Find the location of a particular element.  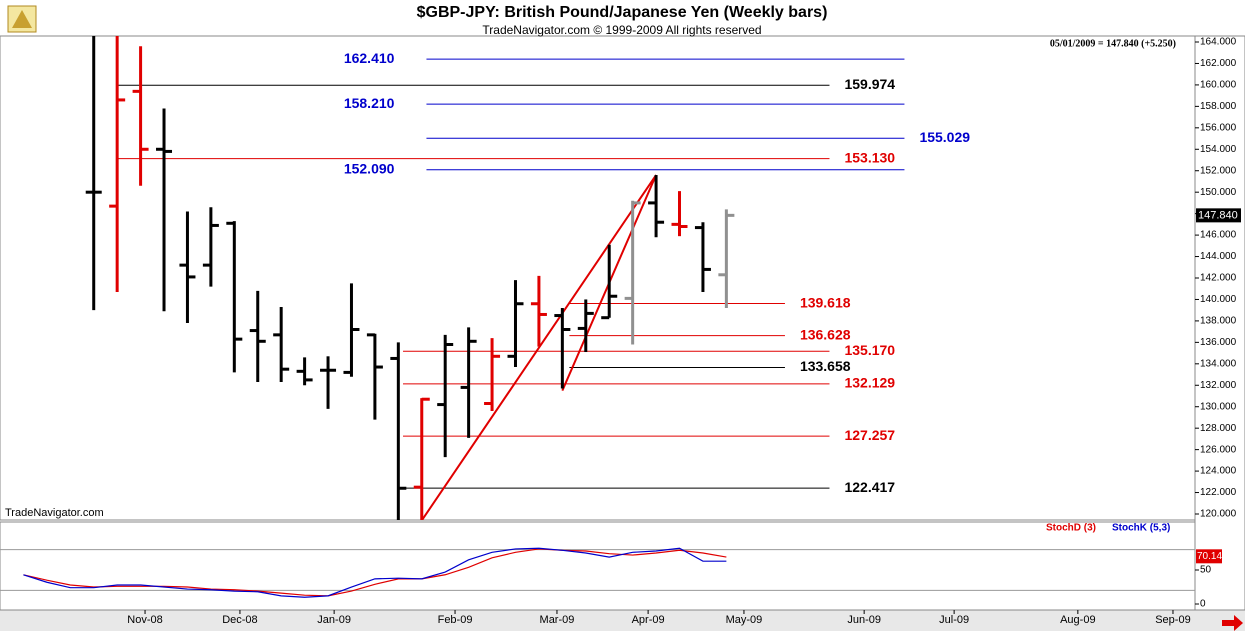

x-tick-label: Feb-09 is located at coordinates (455, 620).